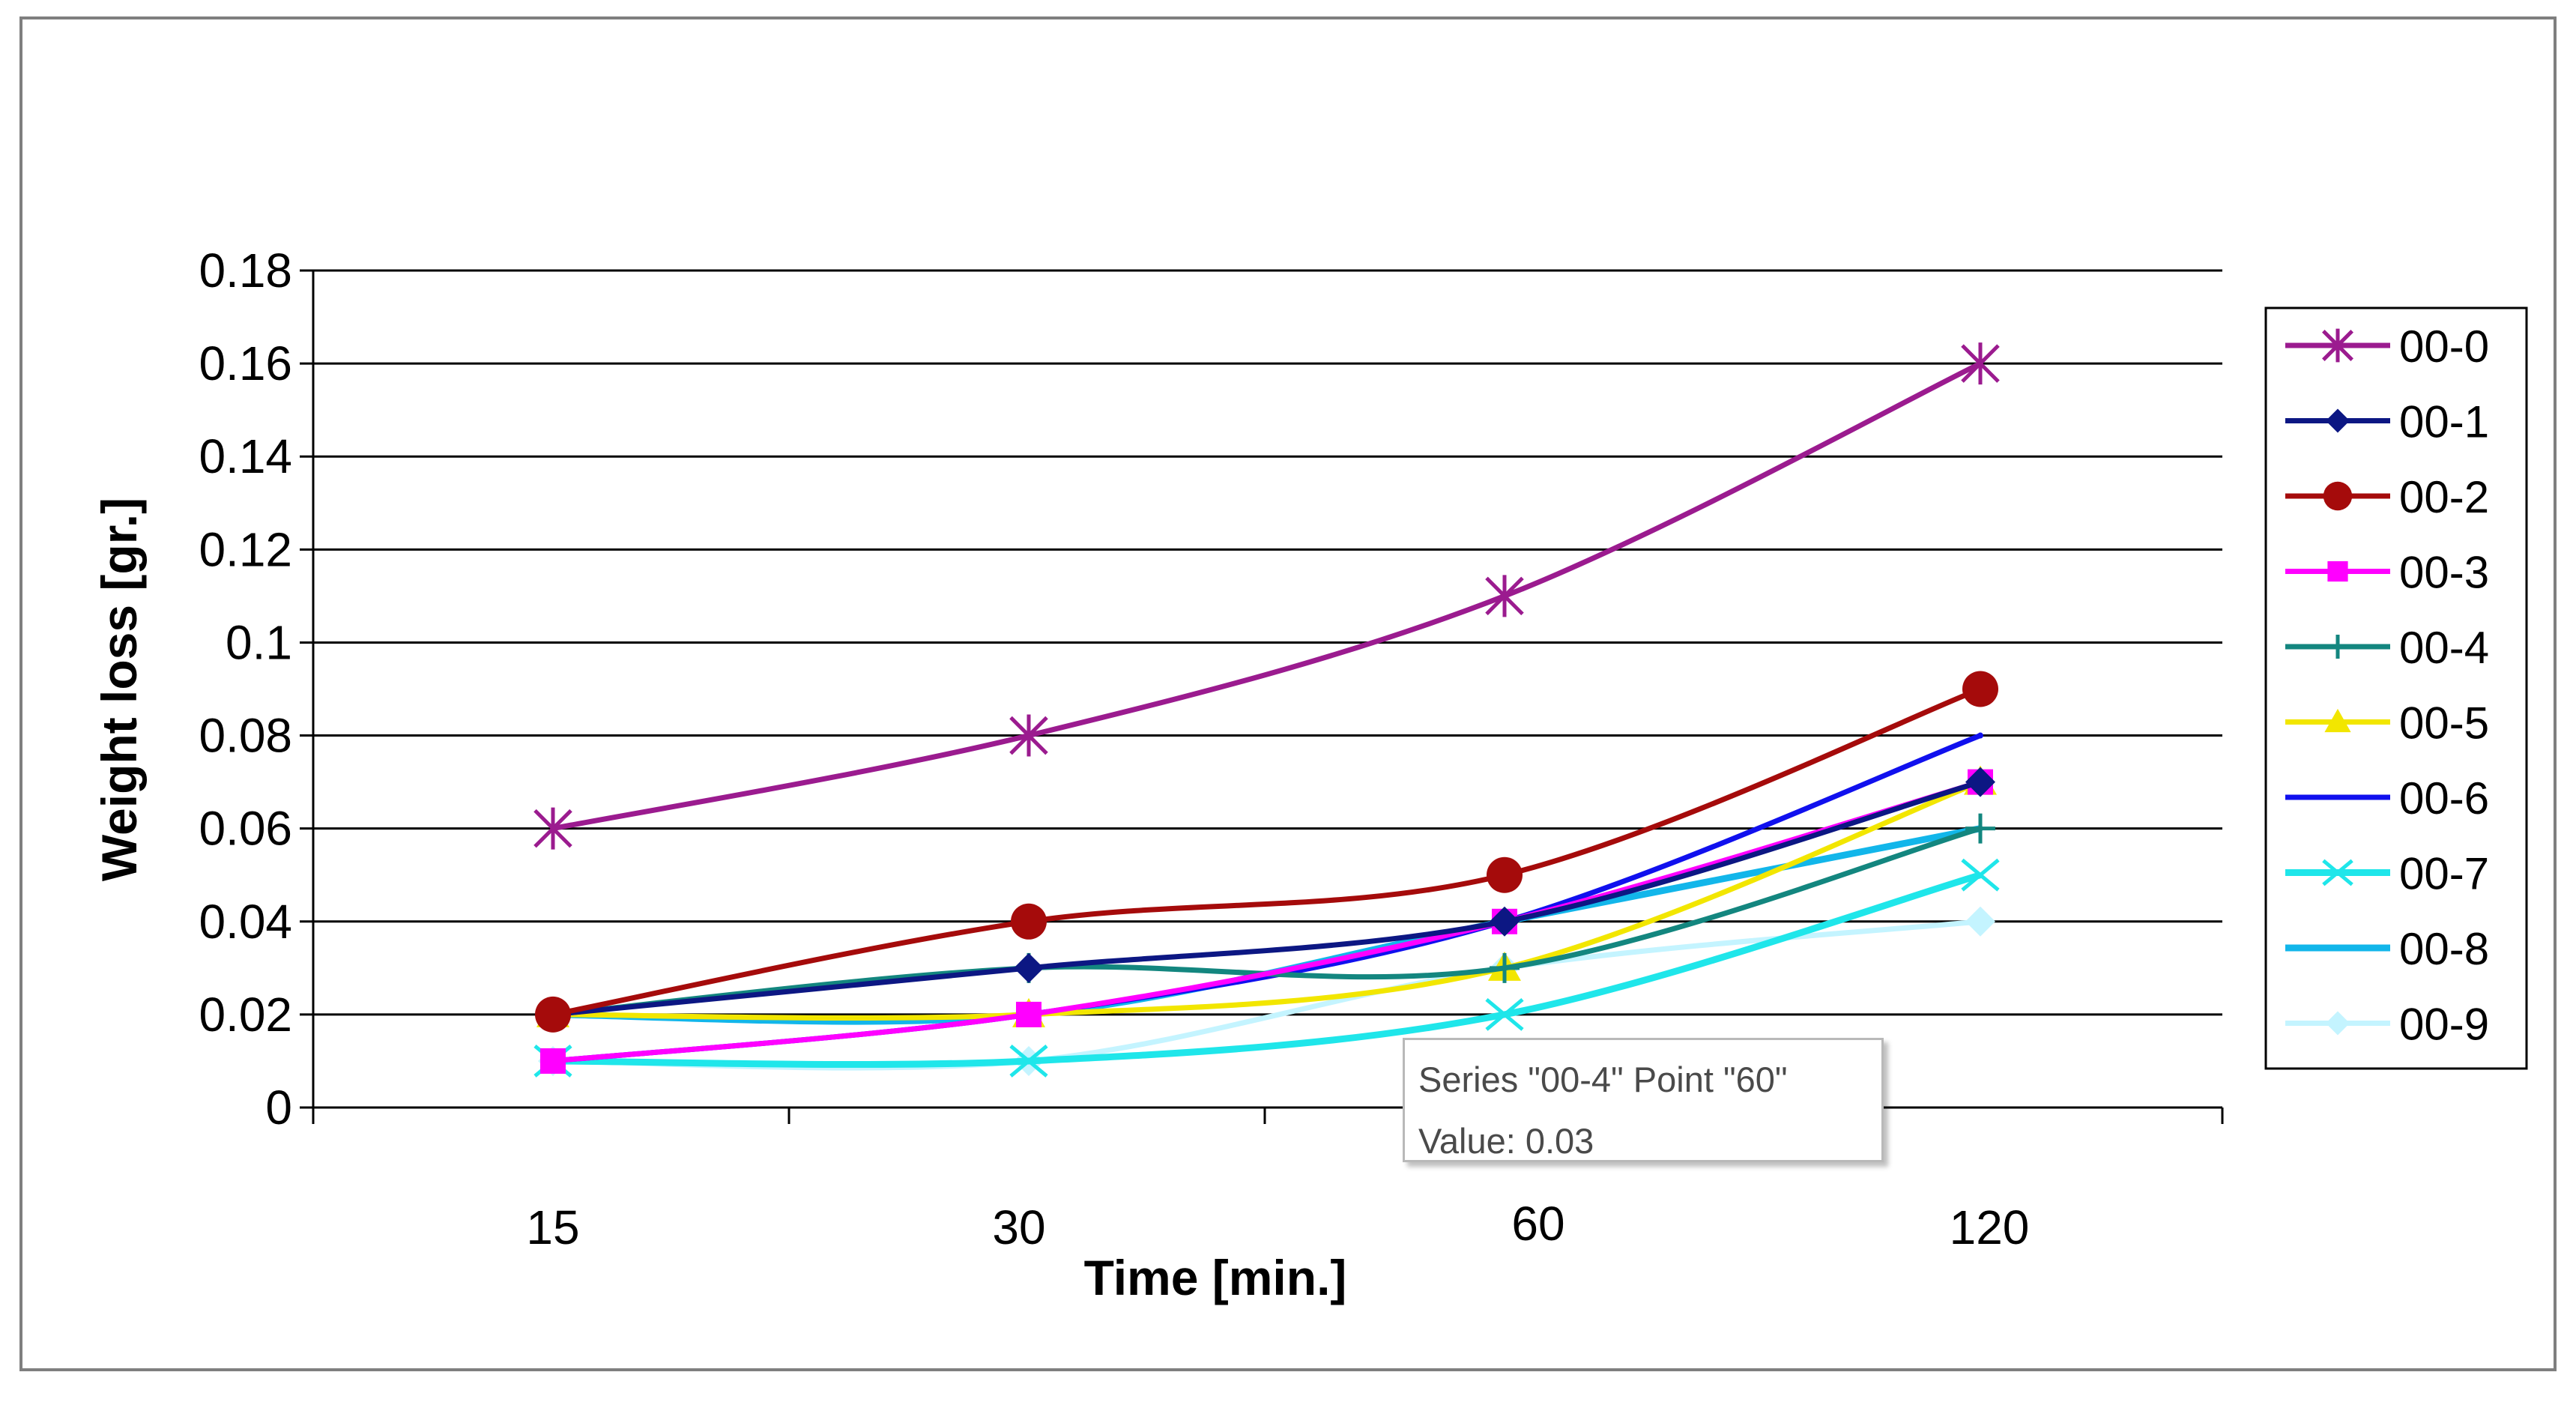 This screenshot has width=2576, height=1402. What do you see at coordinates (2387, 874) in the screenshot?
I see `legend-item: 00-7` at bounding box center [2387, 874].